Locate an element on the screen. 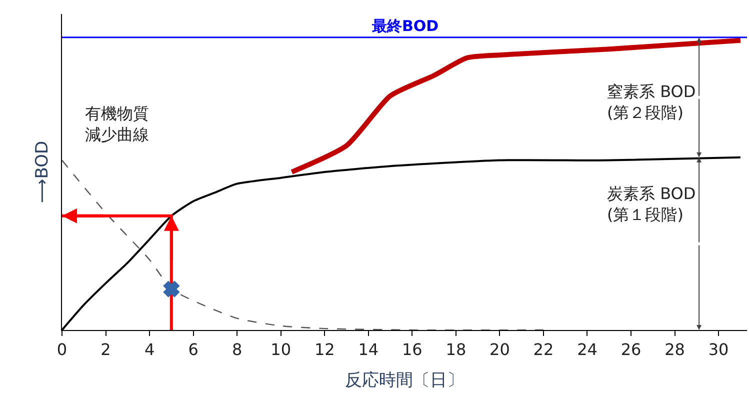  annotation: 炭素系 BOD (第１段階) is located at coordinates (651, 204).